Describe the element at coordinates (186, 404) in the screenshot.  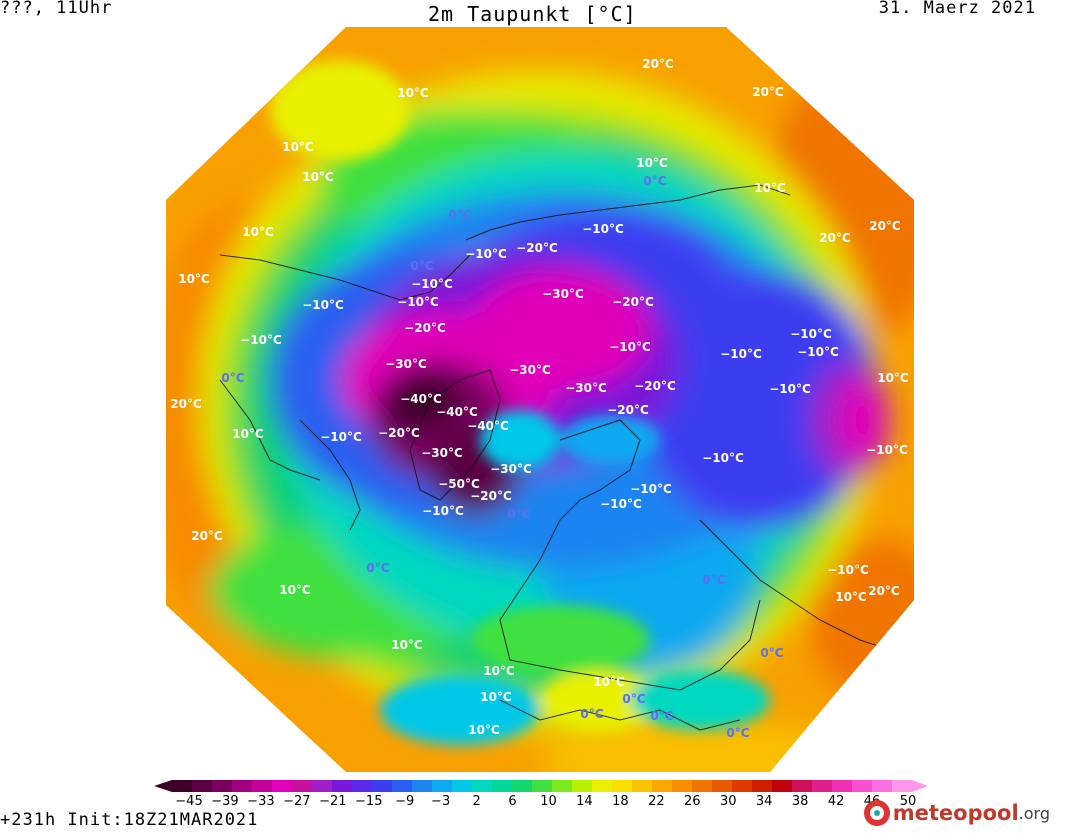
I see `contour-label: 20°C` at that location.